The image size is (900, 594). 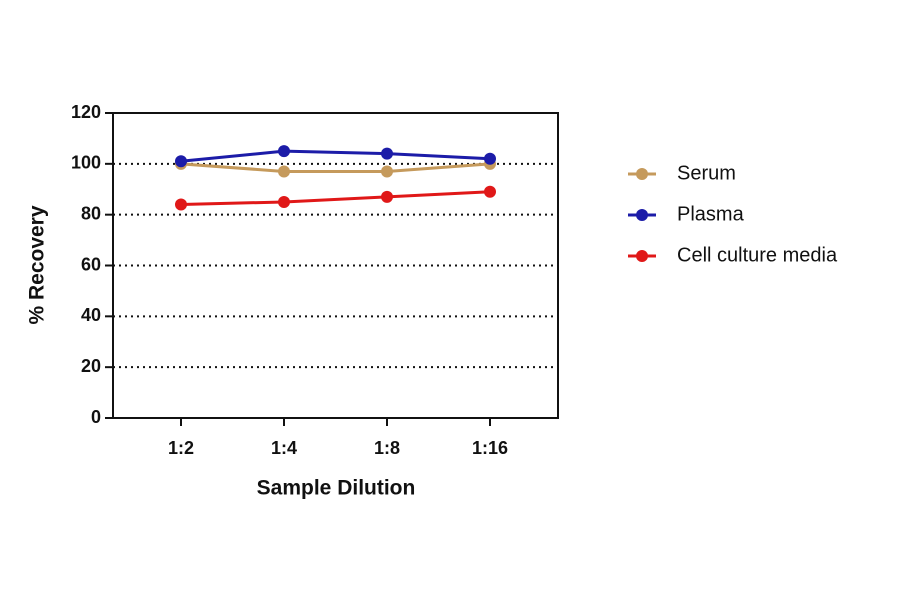 What do you see at coordinates (490, 448) in the screenshot?
I see `x-tick-label: 1:16` at bounding box center [490, 448].